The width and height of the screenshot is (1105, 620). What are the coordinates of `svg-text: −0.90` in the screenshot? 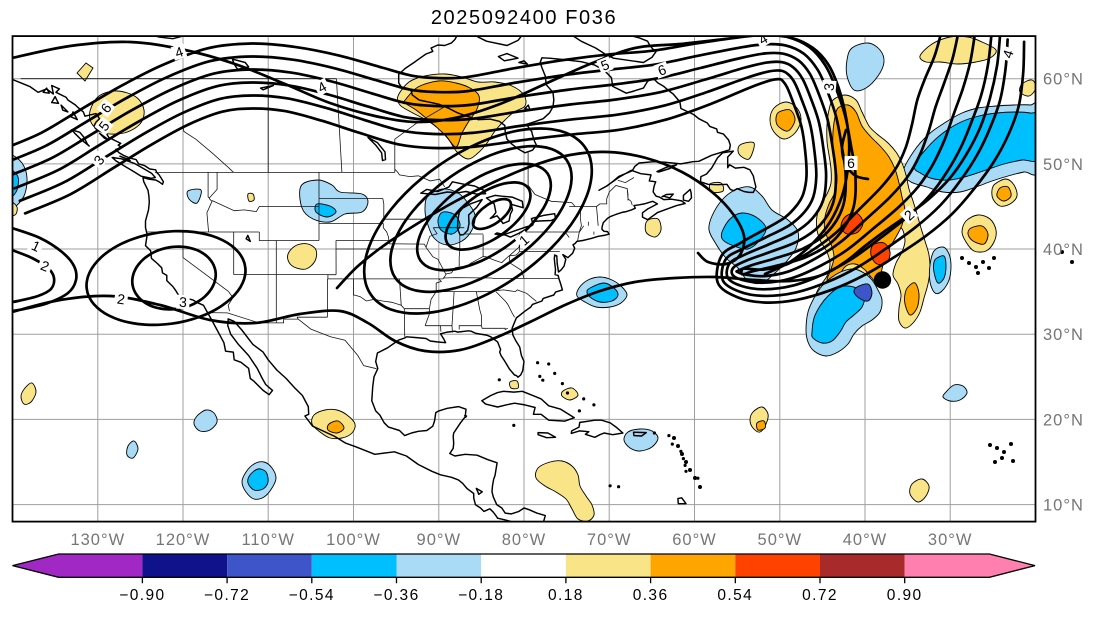 It's located at (142, 595).